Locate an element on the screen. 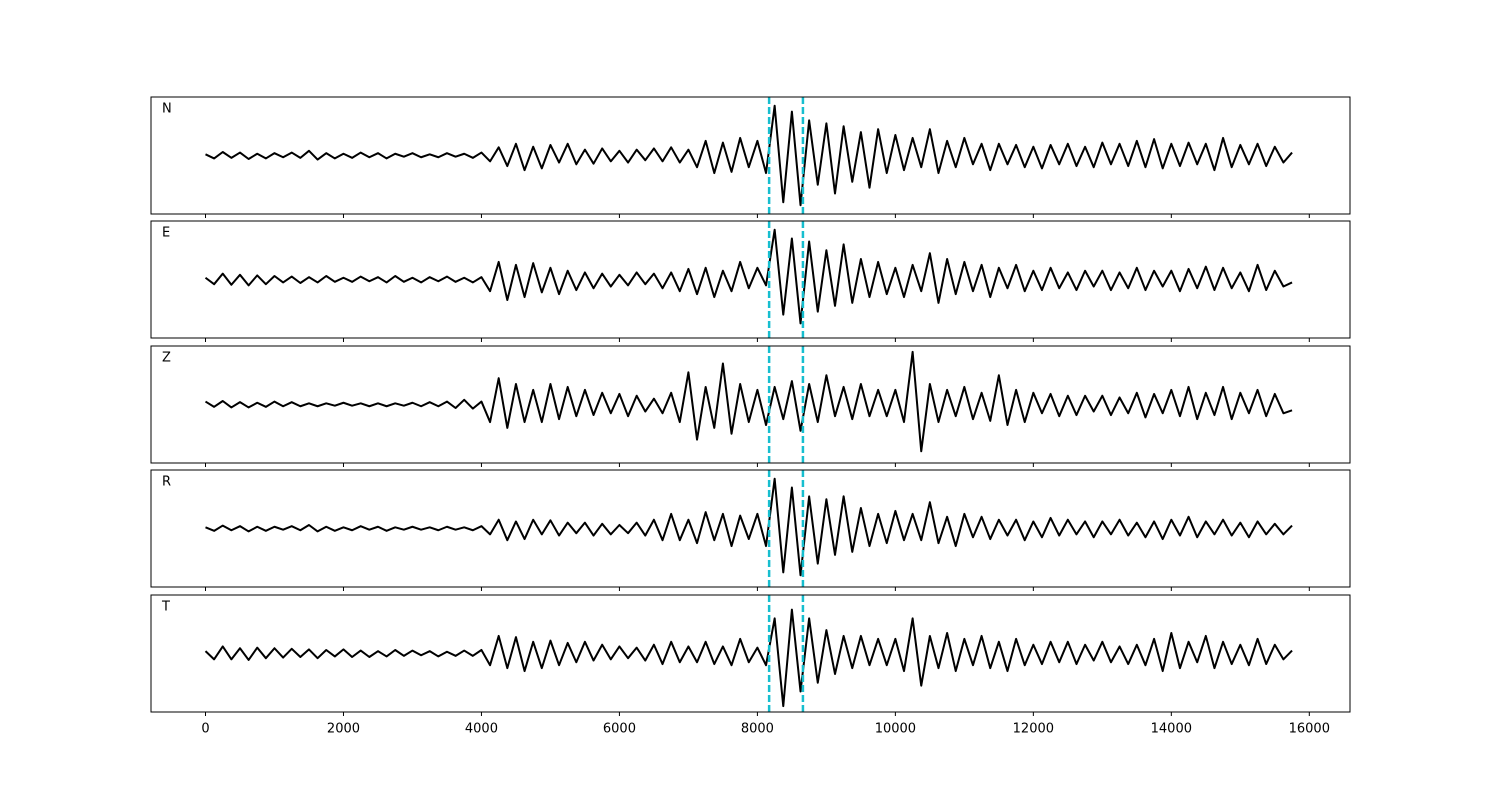 This screenshot has height=800, width=1500. x-tick-label: 6000 is located at coordinates (619, 729).